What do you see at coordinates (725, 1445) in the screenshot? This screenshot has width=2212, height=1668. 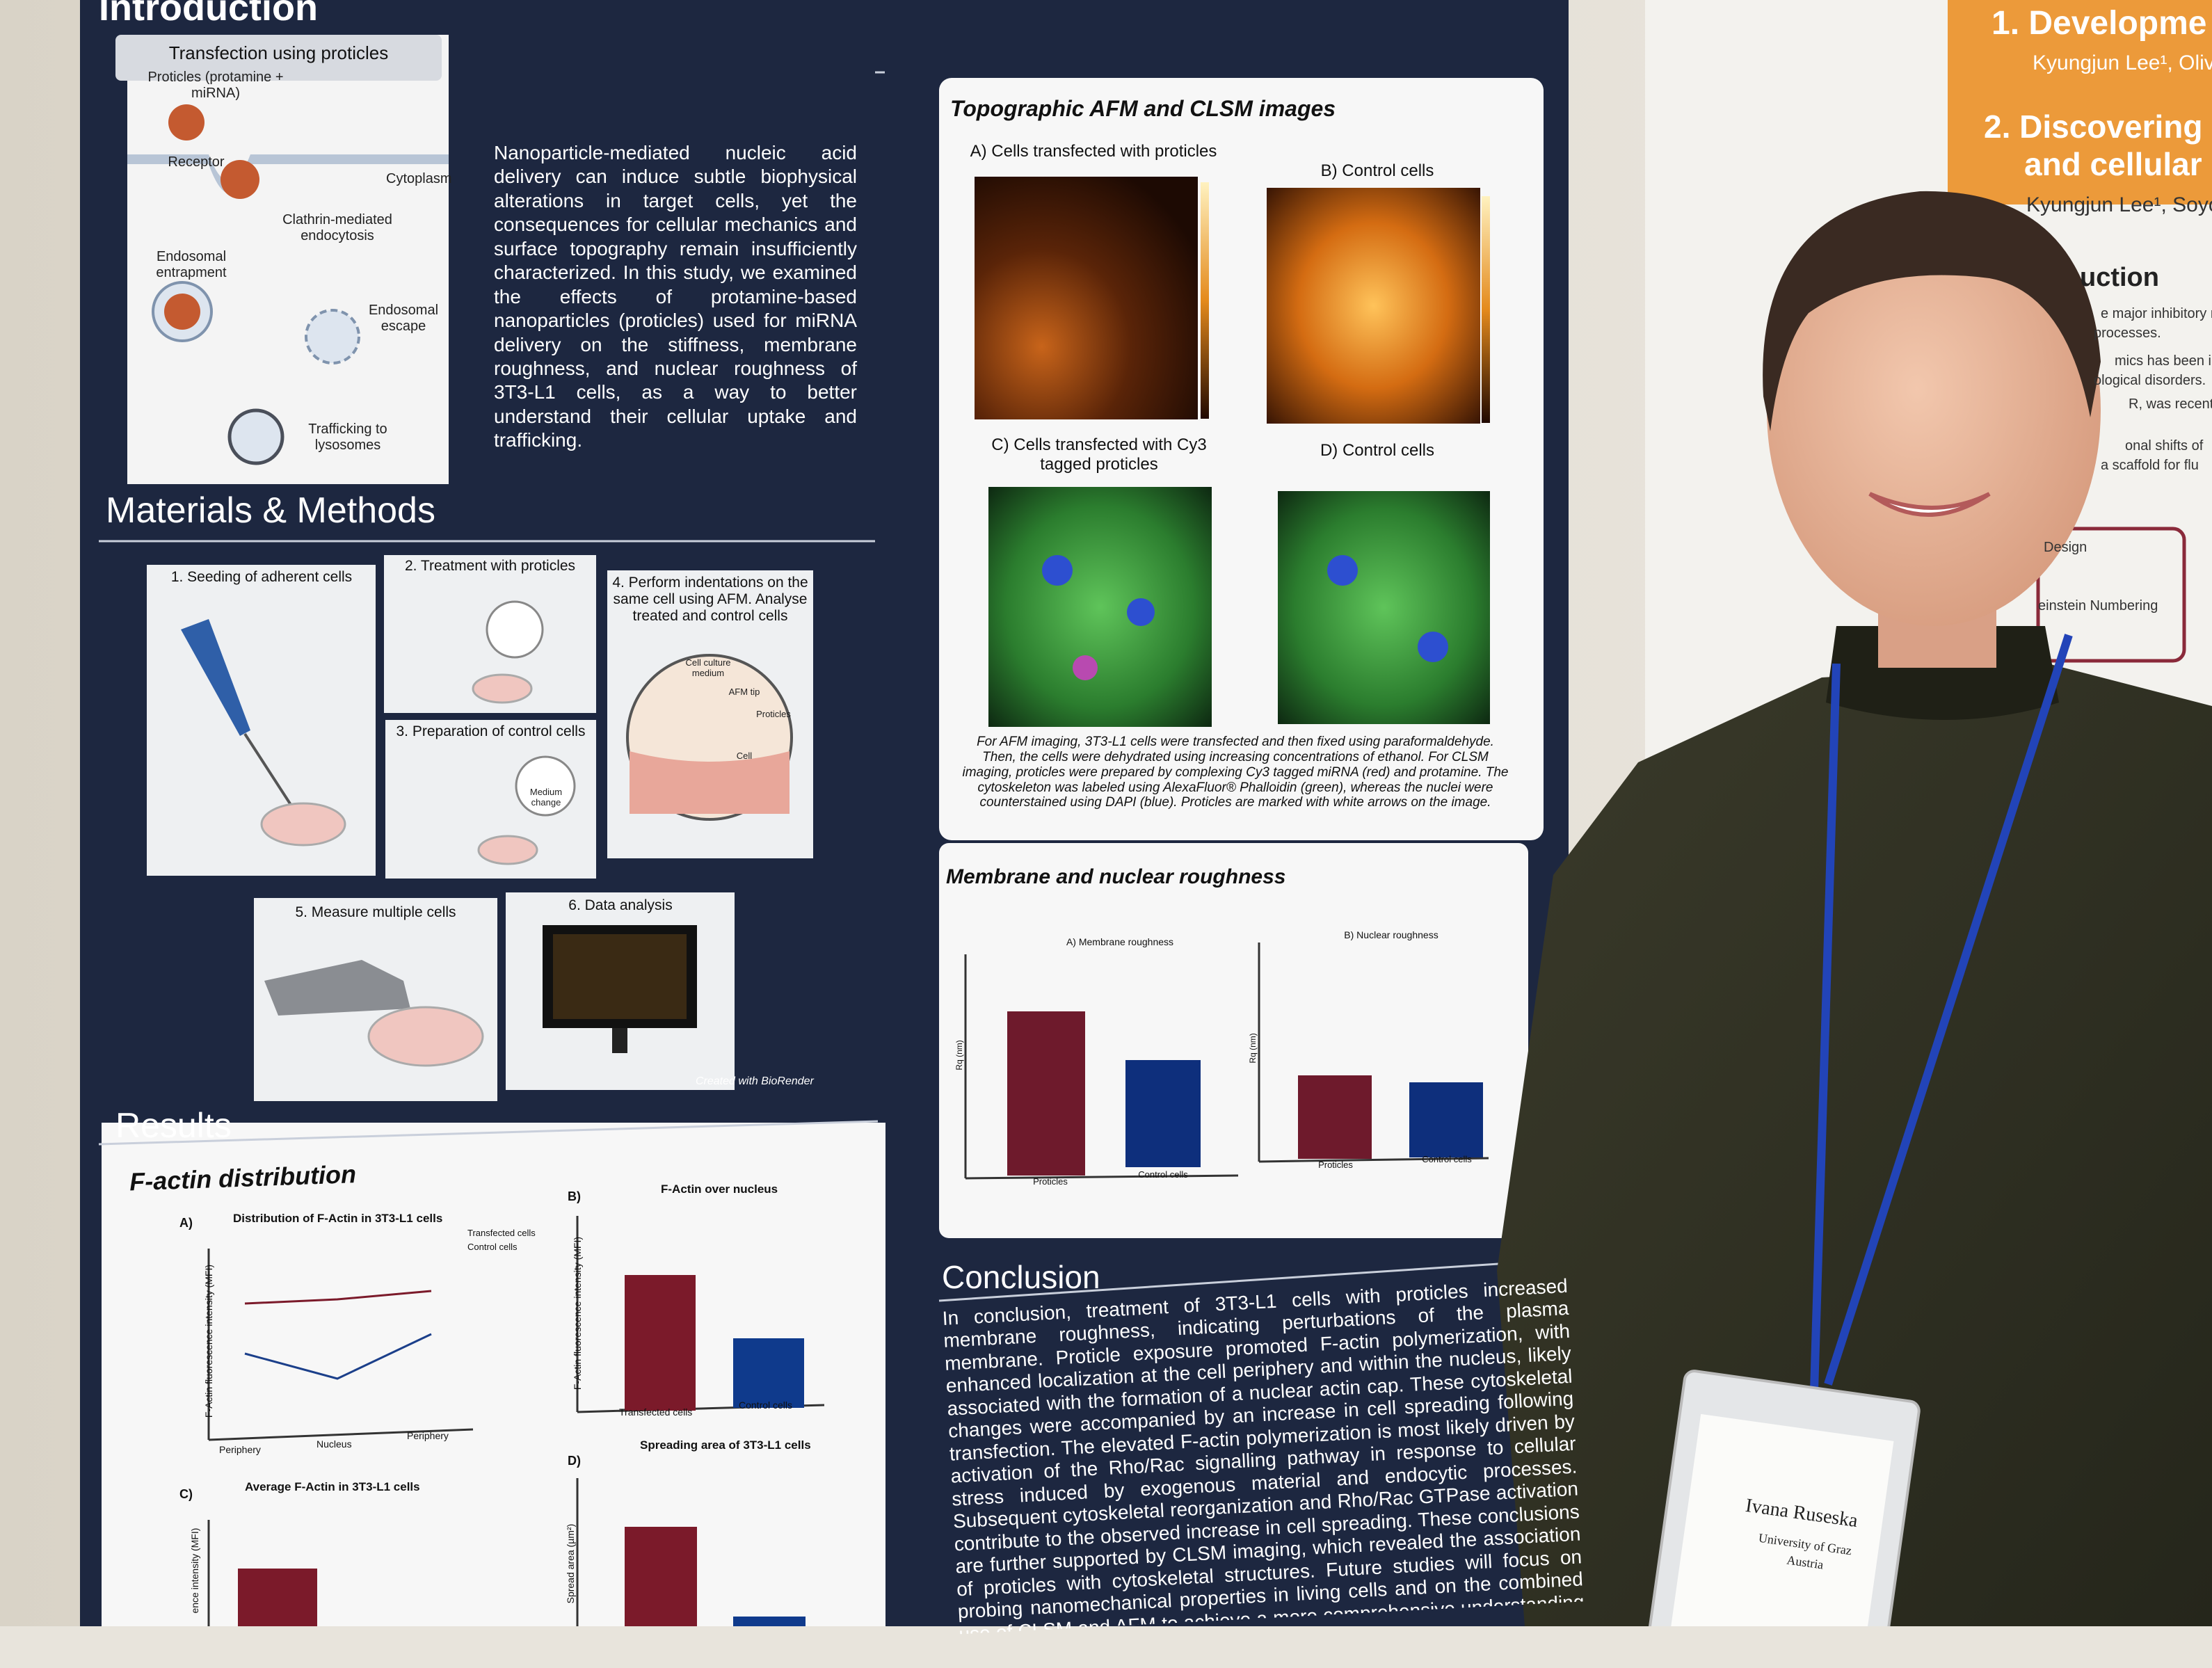 I see `chart-title: Spreading area of 3T3-L1 cells` at bounding box center [725, 1445].